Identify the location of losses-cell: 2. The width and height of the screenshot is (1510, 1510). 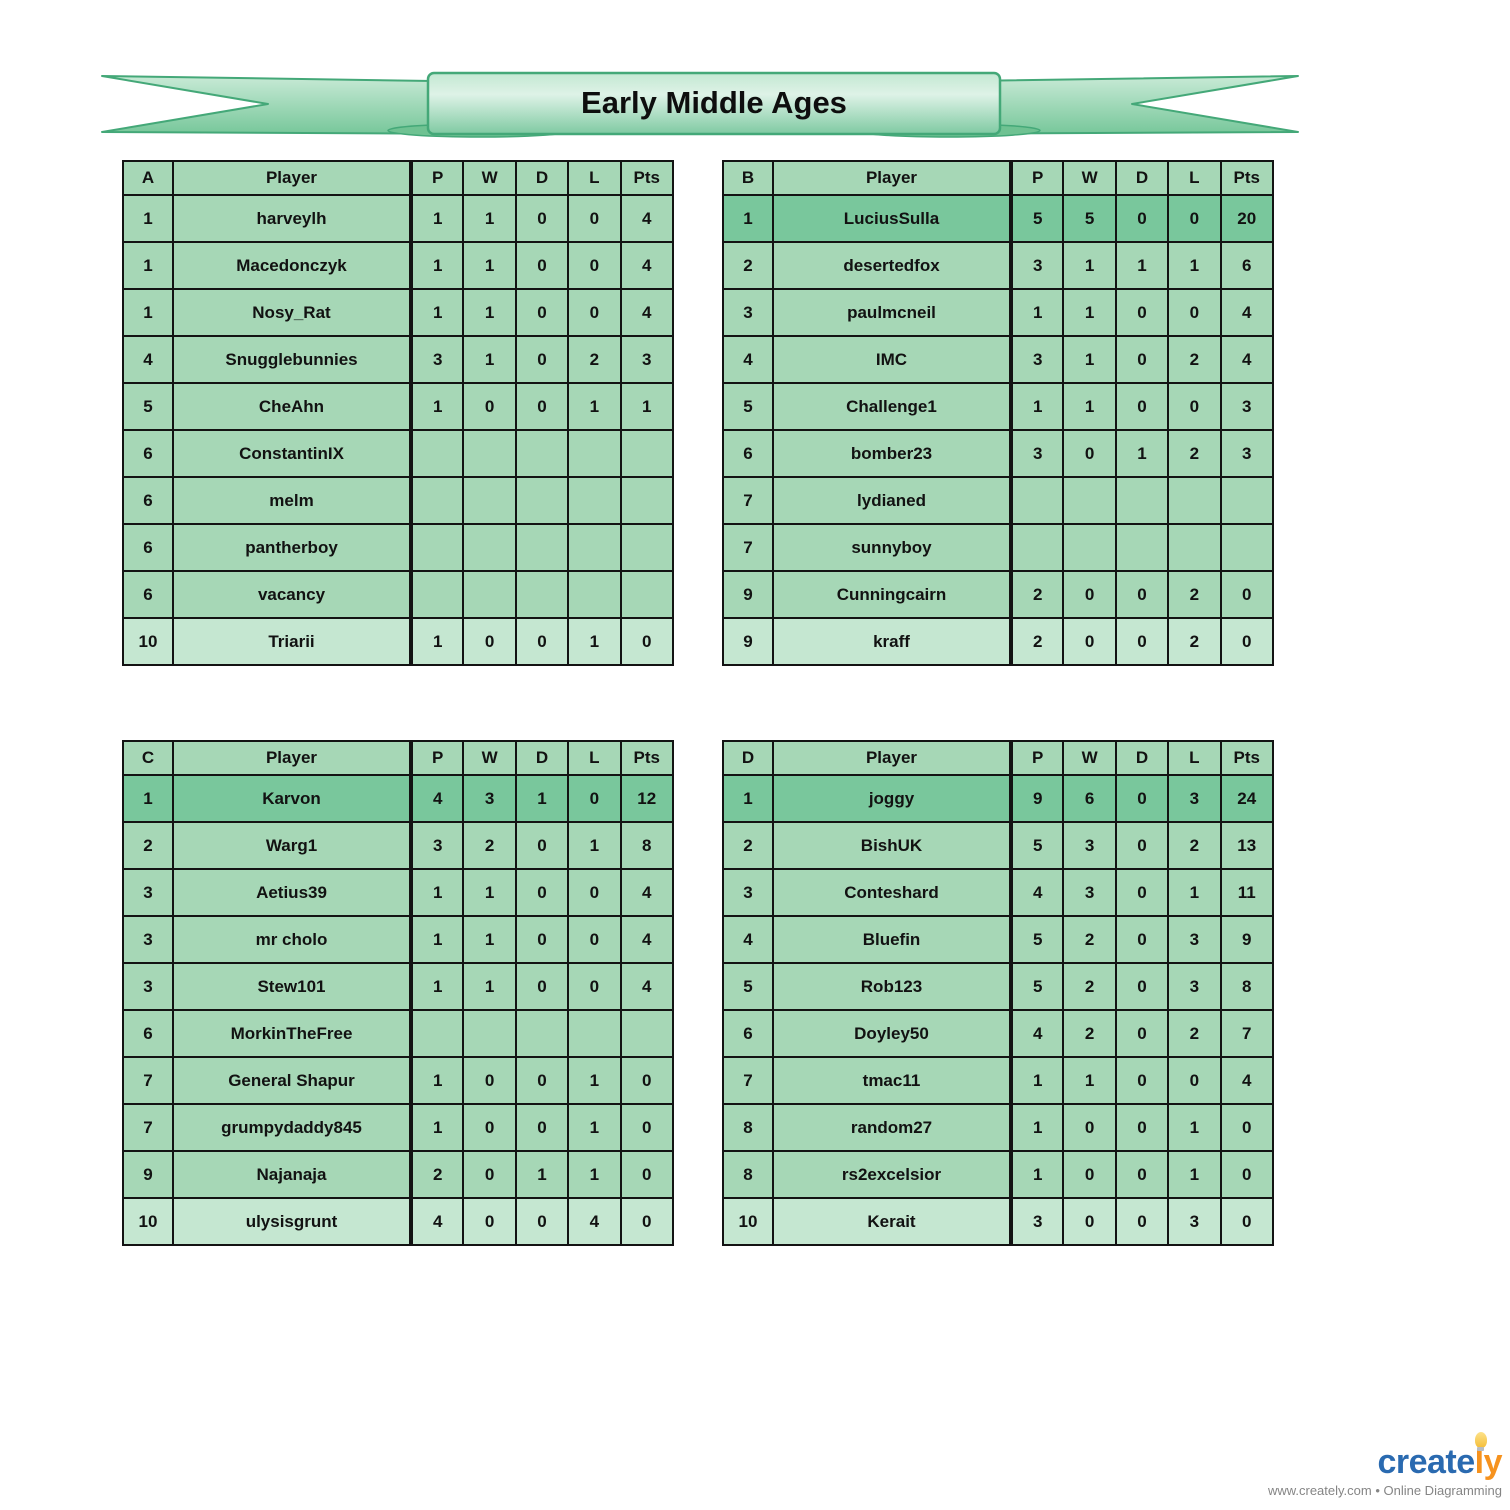
(1194, 359).